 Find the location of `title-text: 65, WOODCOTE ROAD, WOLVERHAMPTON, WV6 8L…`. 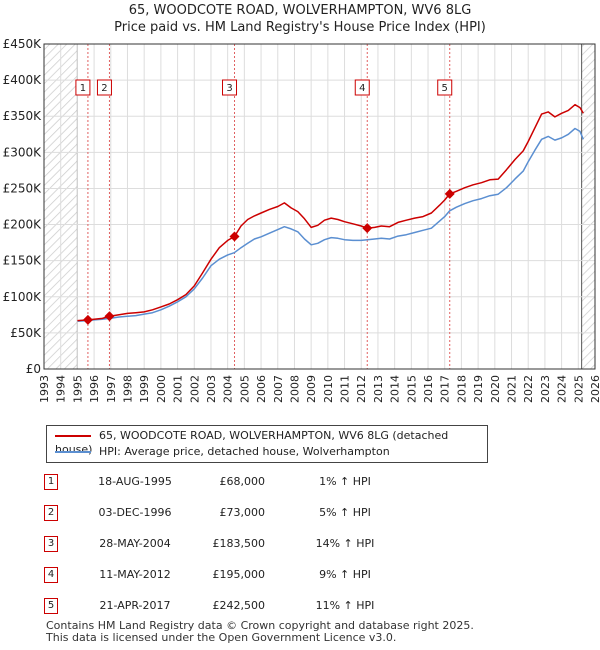

title-text: 65, WOODCOTE ROAD, WOLVERHAMPTON, WV6 8L… is located at coordinates (300, 10).